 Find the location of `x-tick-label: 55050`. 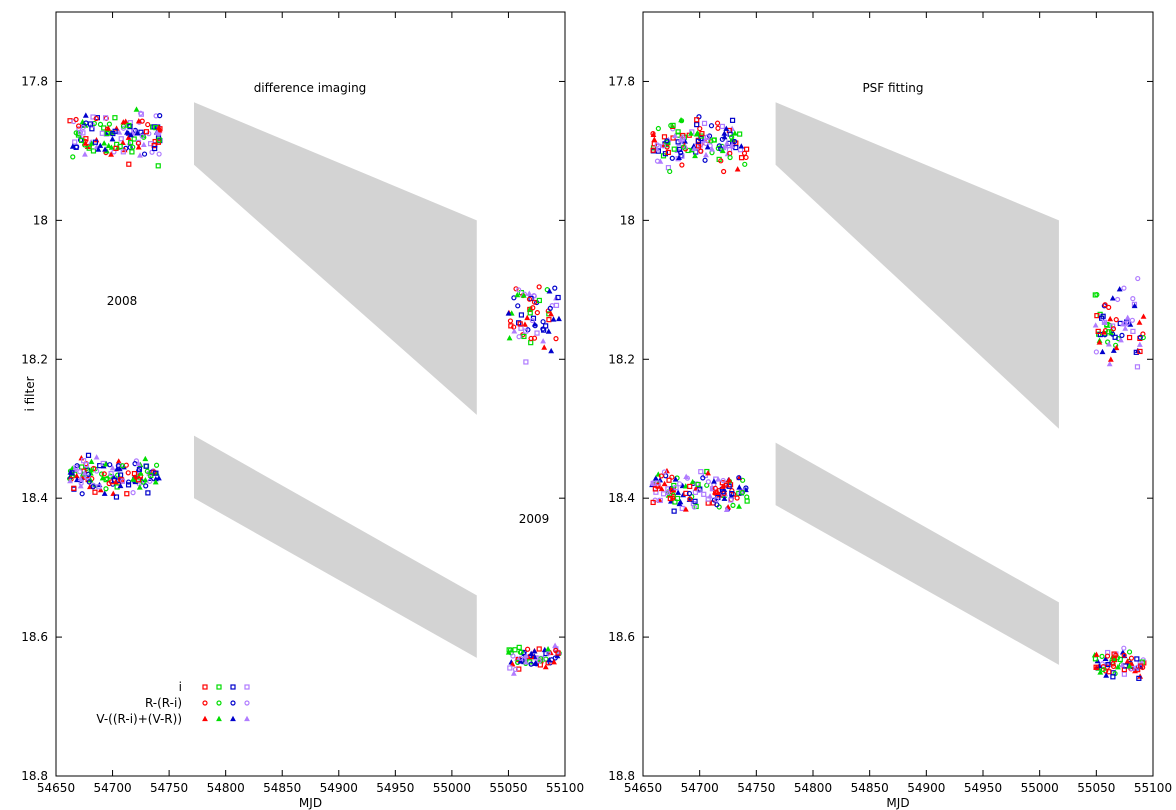

x-tick-label: 55050 is located at coordinates (1096, 788).